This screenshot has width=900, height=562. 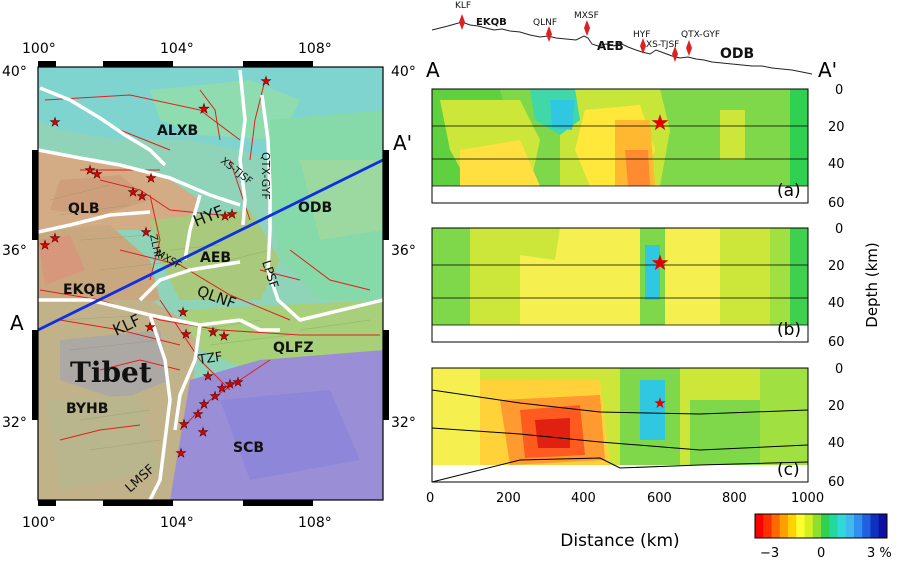 I want to click on section-end-label: A', so click(x=827, y=70).